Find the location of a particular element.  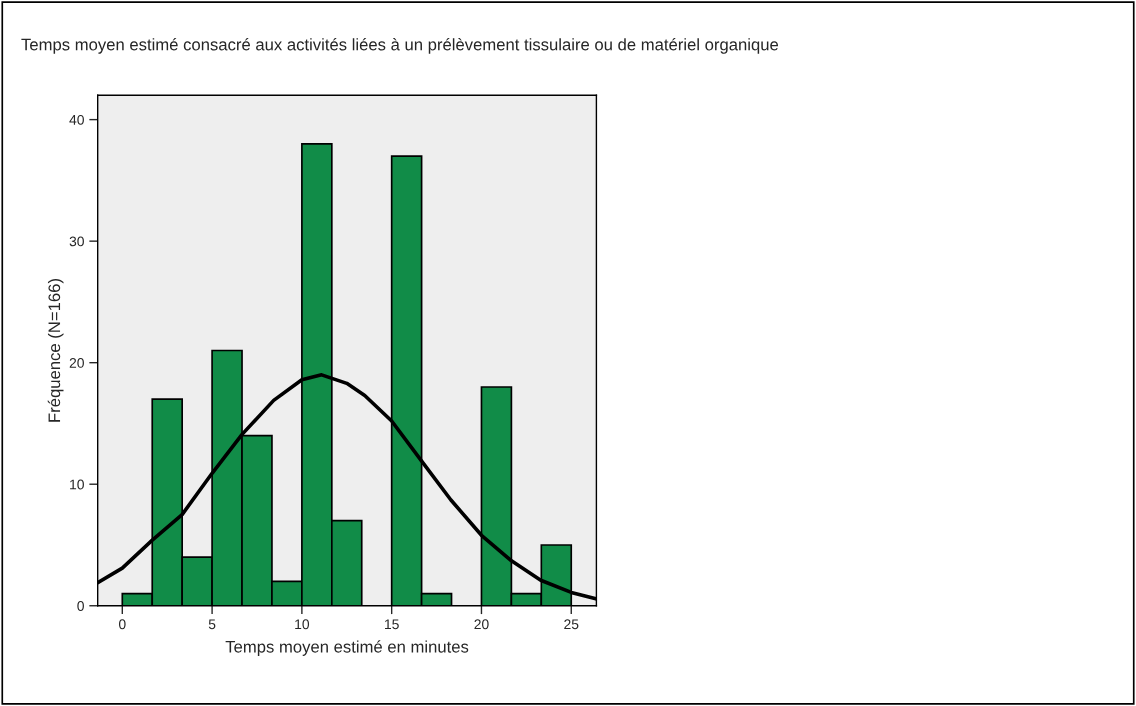

x-axis-title: Temps moyen estimé en minutes is located at coordinates (347, 648).